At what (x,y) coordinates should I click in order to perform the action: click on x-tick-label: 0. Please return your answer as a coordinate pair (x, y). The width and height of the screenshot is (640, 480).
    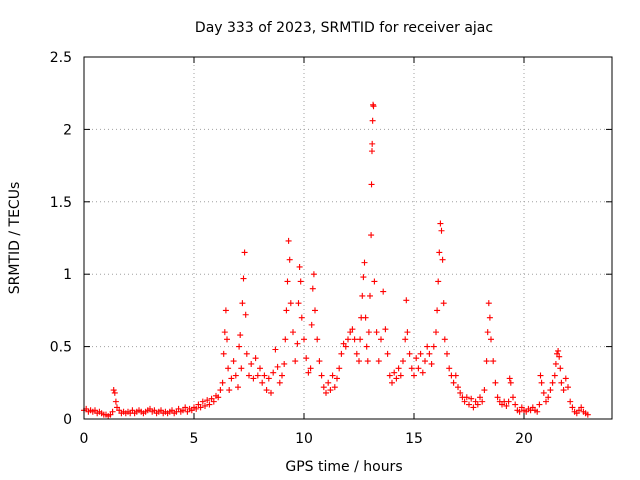
    Looking at the image, I should click on (84, 439).